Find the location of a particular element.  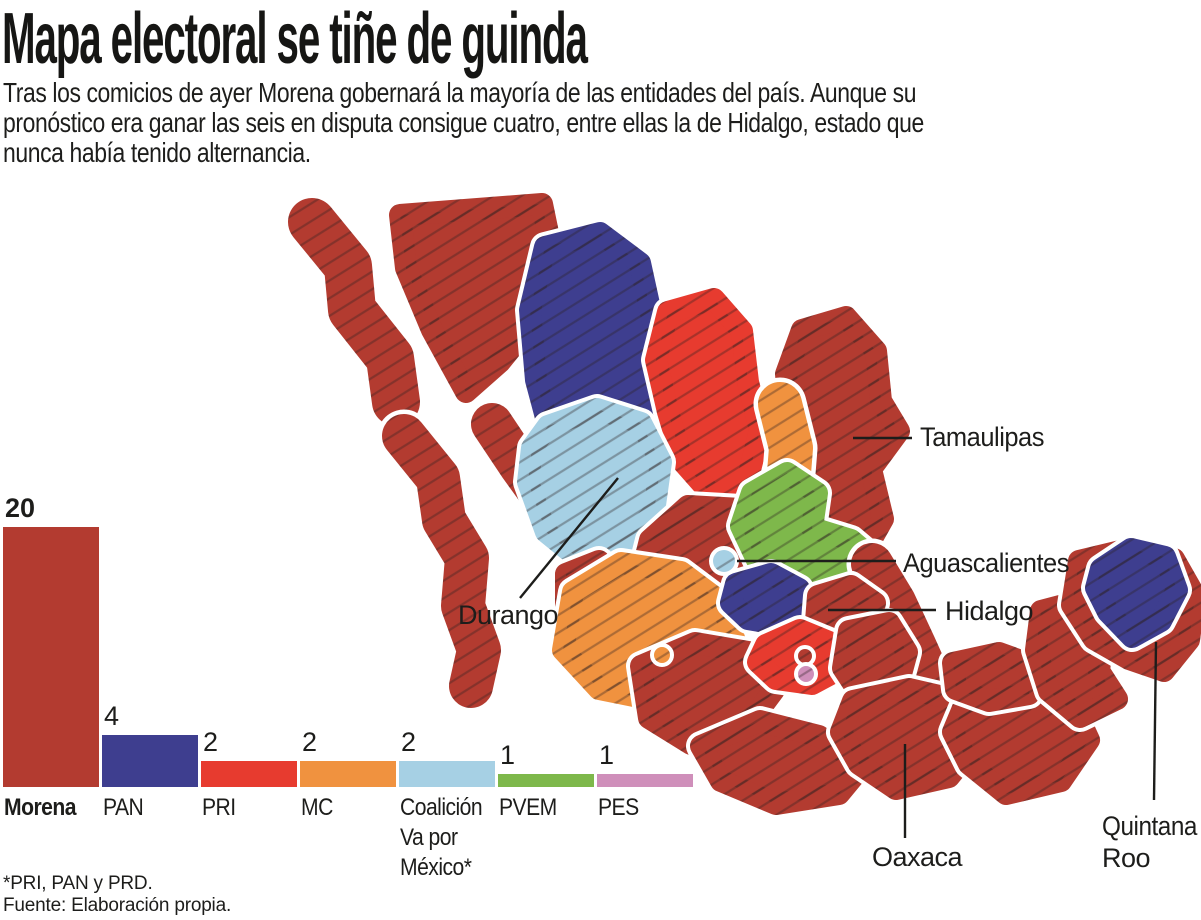

footnote-source: Fuente: Elaboración propia. is located at coordinates (117, 905).